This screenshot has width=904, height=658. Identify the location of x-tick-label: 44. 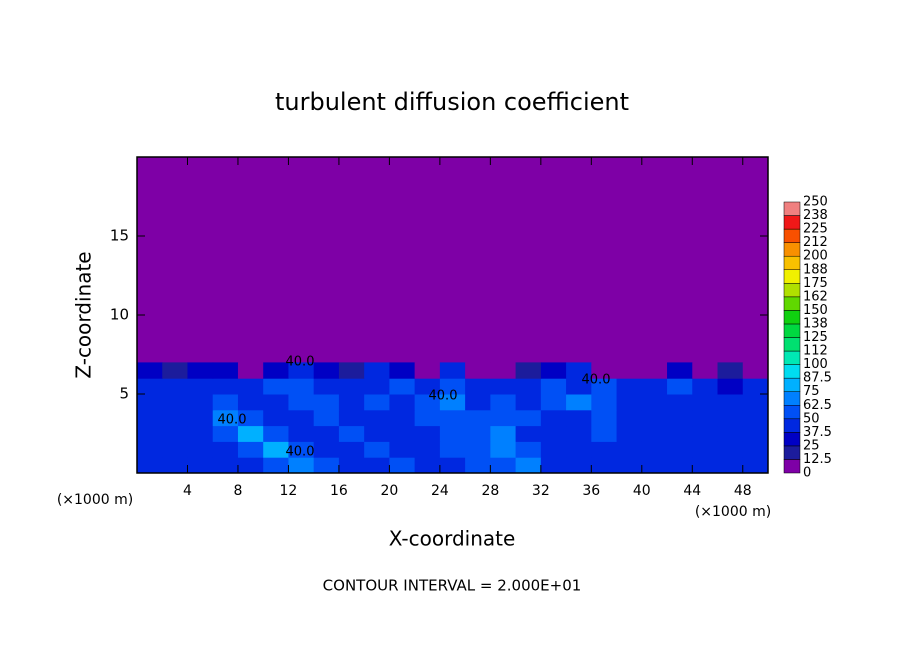
(692, 491).